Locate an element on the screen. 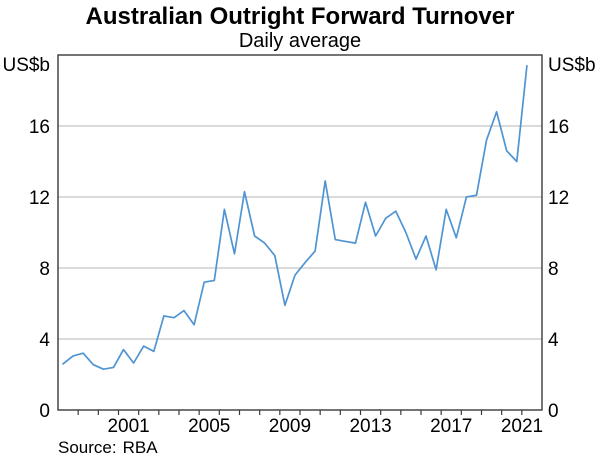  source-note: Source: RBA is located at coordinates (108, 448).